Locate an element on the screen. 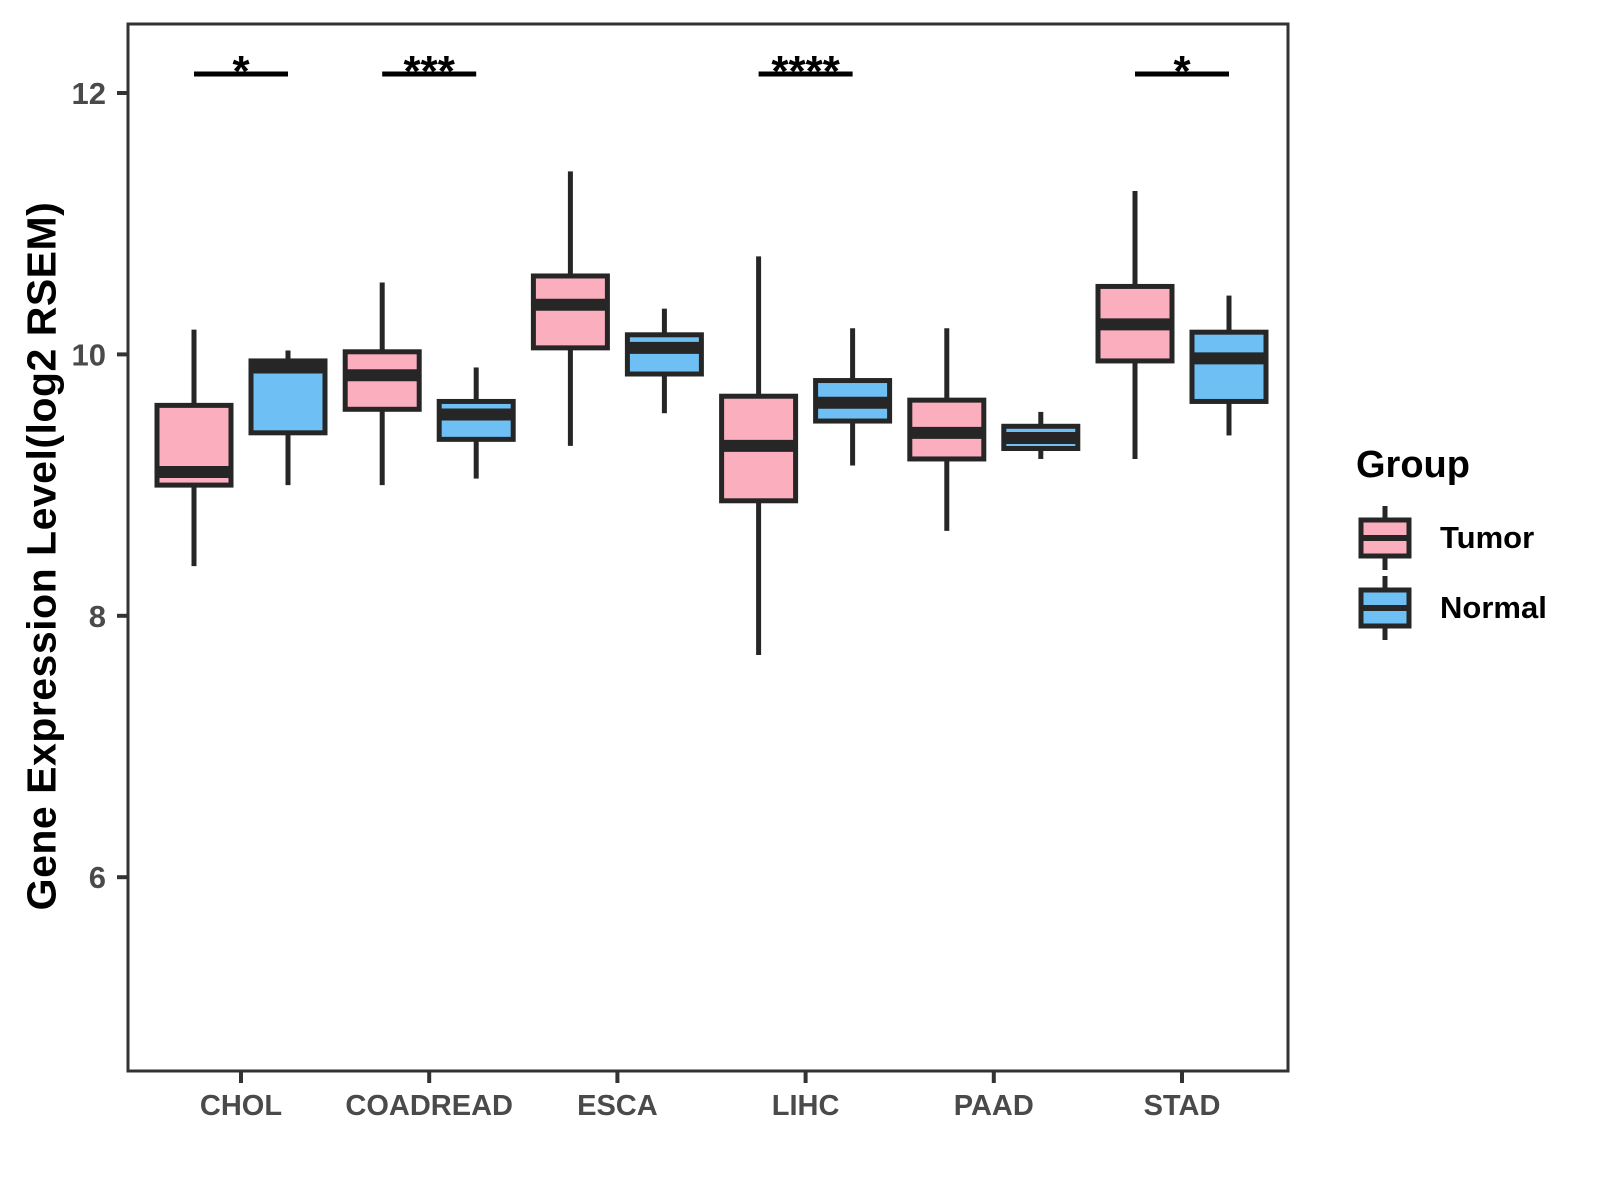  x-tick-label-chol: CHOL is located at coordinates (241, 1106).